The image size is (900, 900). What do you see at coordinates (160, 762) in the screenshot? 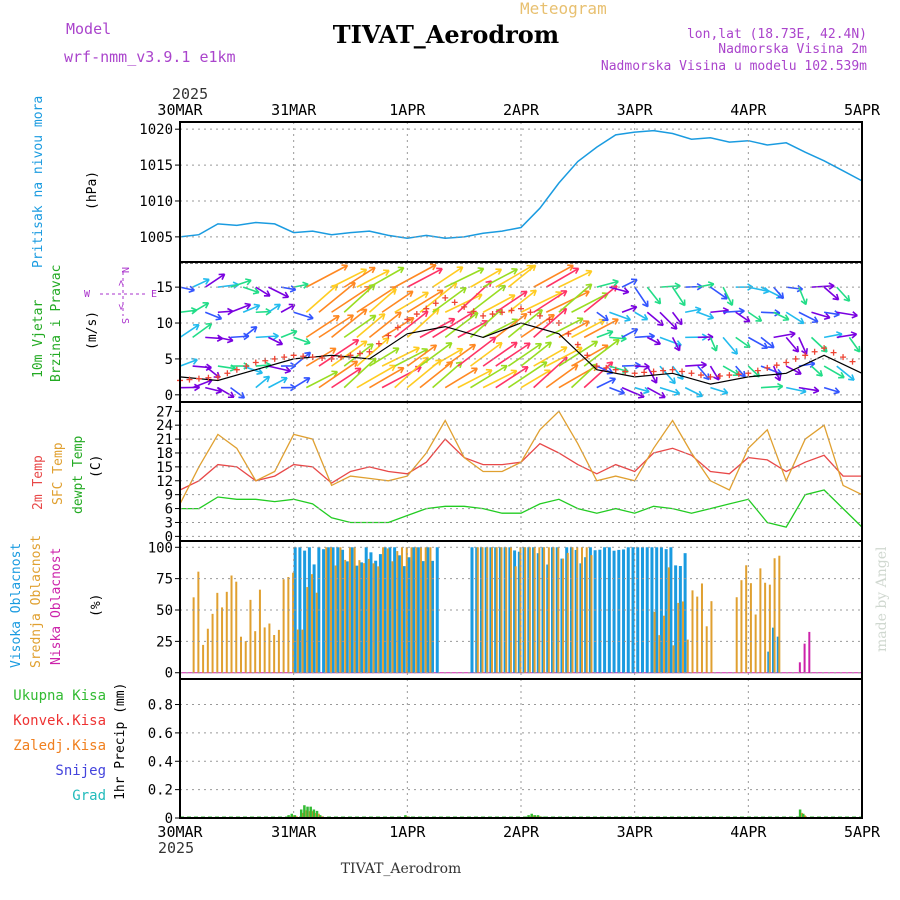
I see `ytick-label: 0.4` at bounding box center [160, 762].